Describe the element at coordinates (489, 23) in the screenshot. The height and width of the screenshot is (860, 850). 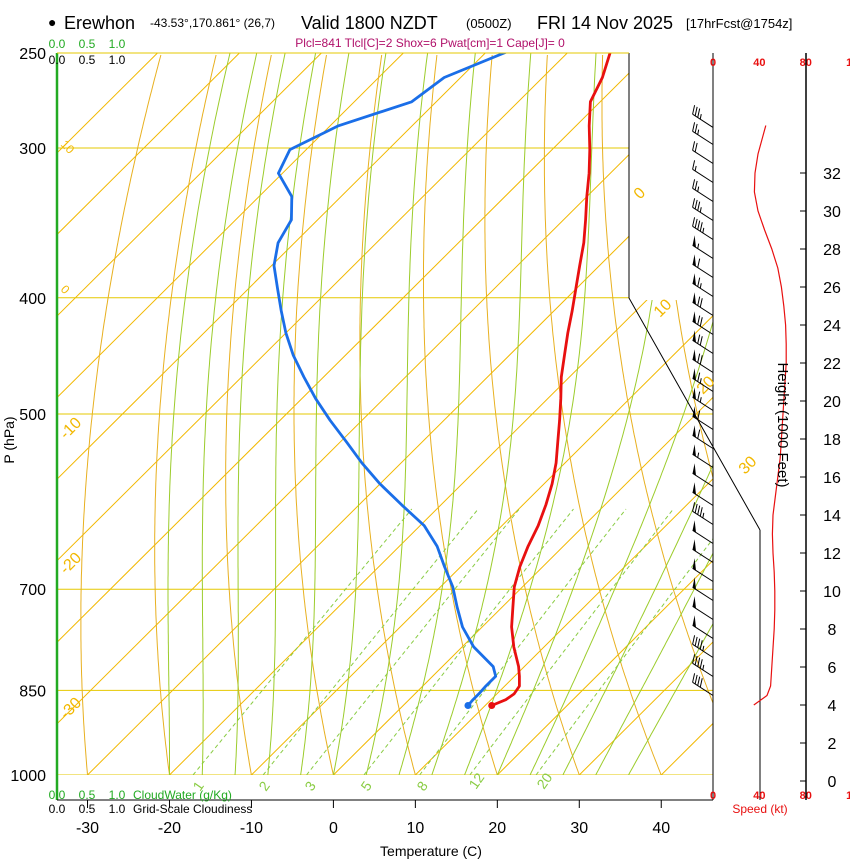
I see `utc-time: (0500Z)` at that location.